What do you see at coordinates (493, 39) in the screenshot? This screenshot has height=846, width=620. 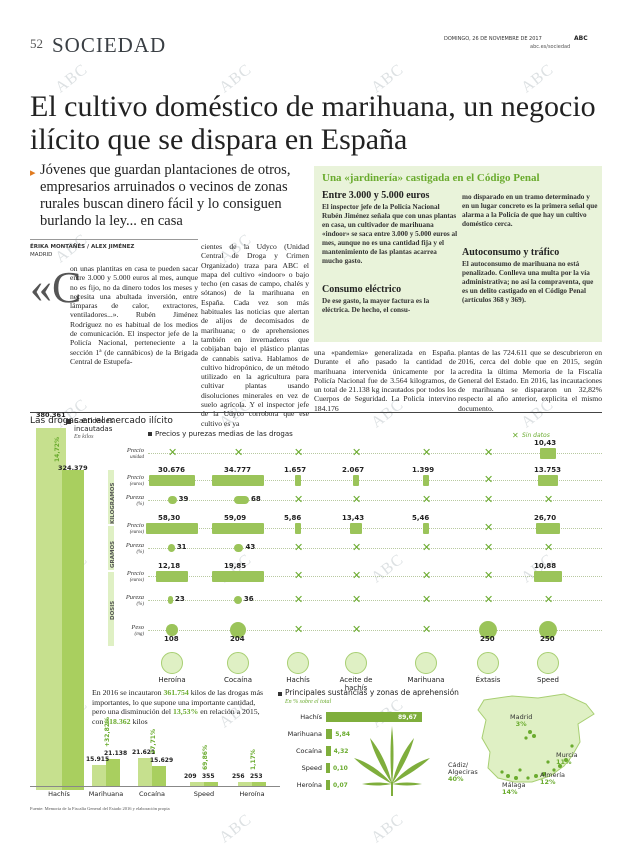 I see `page-date: DOMINGO, 26 DE NOVIEMBRE DE 2017` at bounding box center [493, 39].